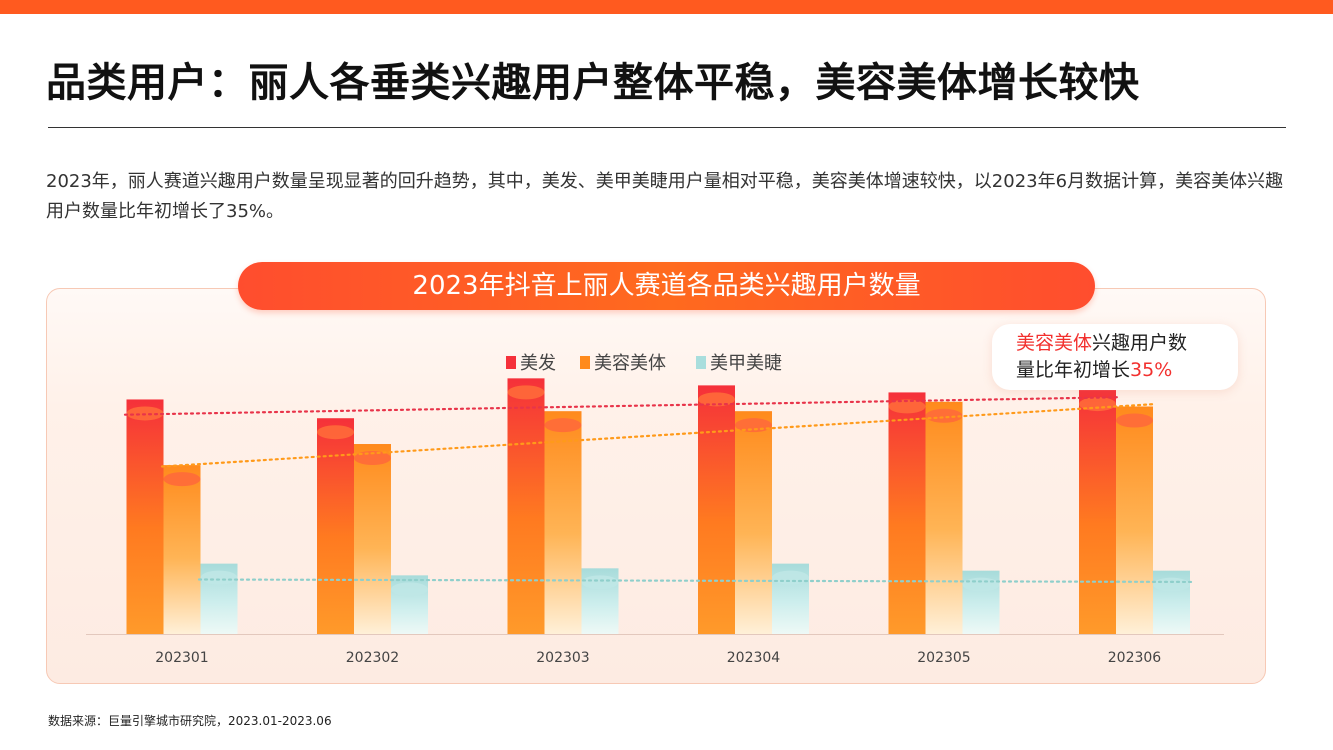  I want to click on x-tick-label-202305: 202305, so click(943, 658).